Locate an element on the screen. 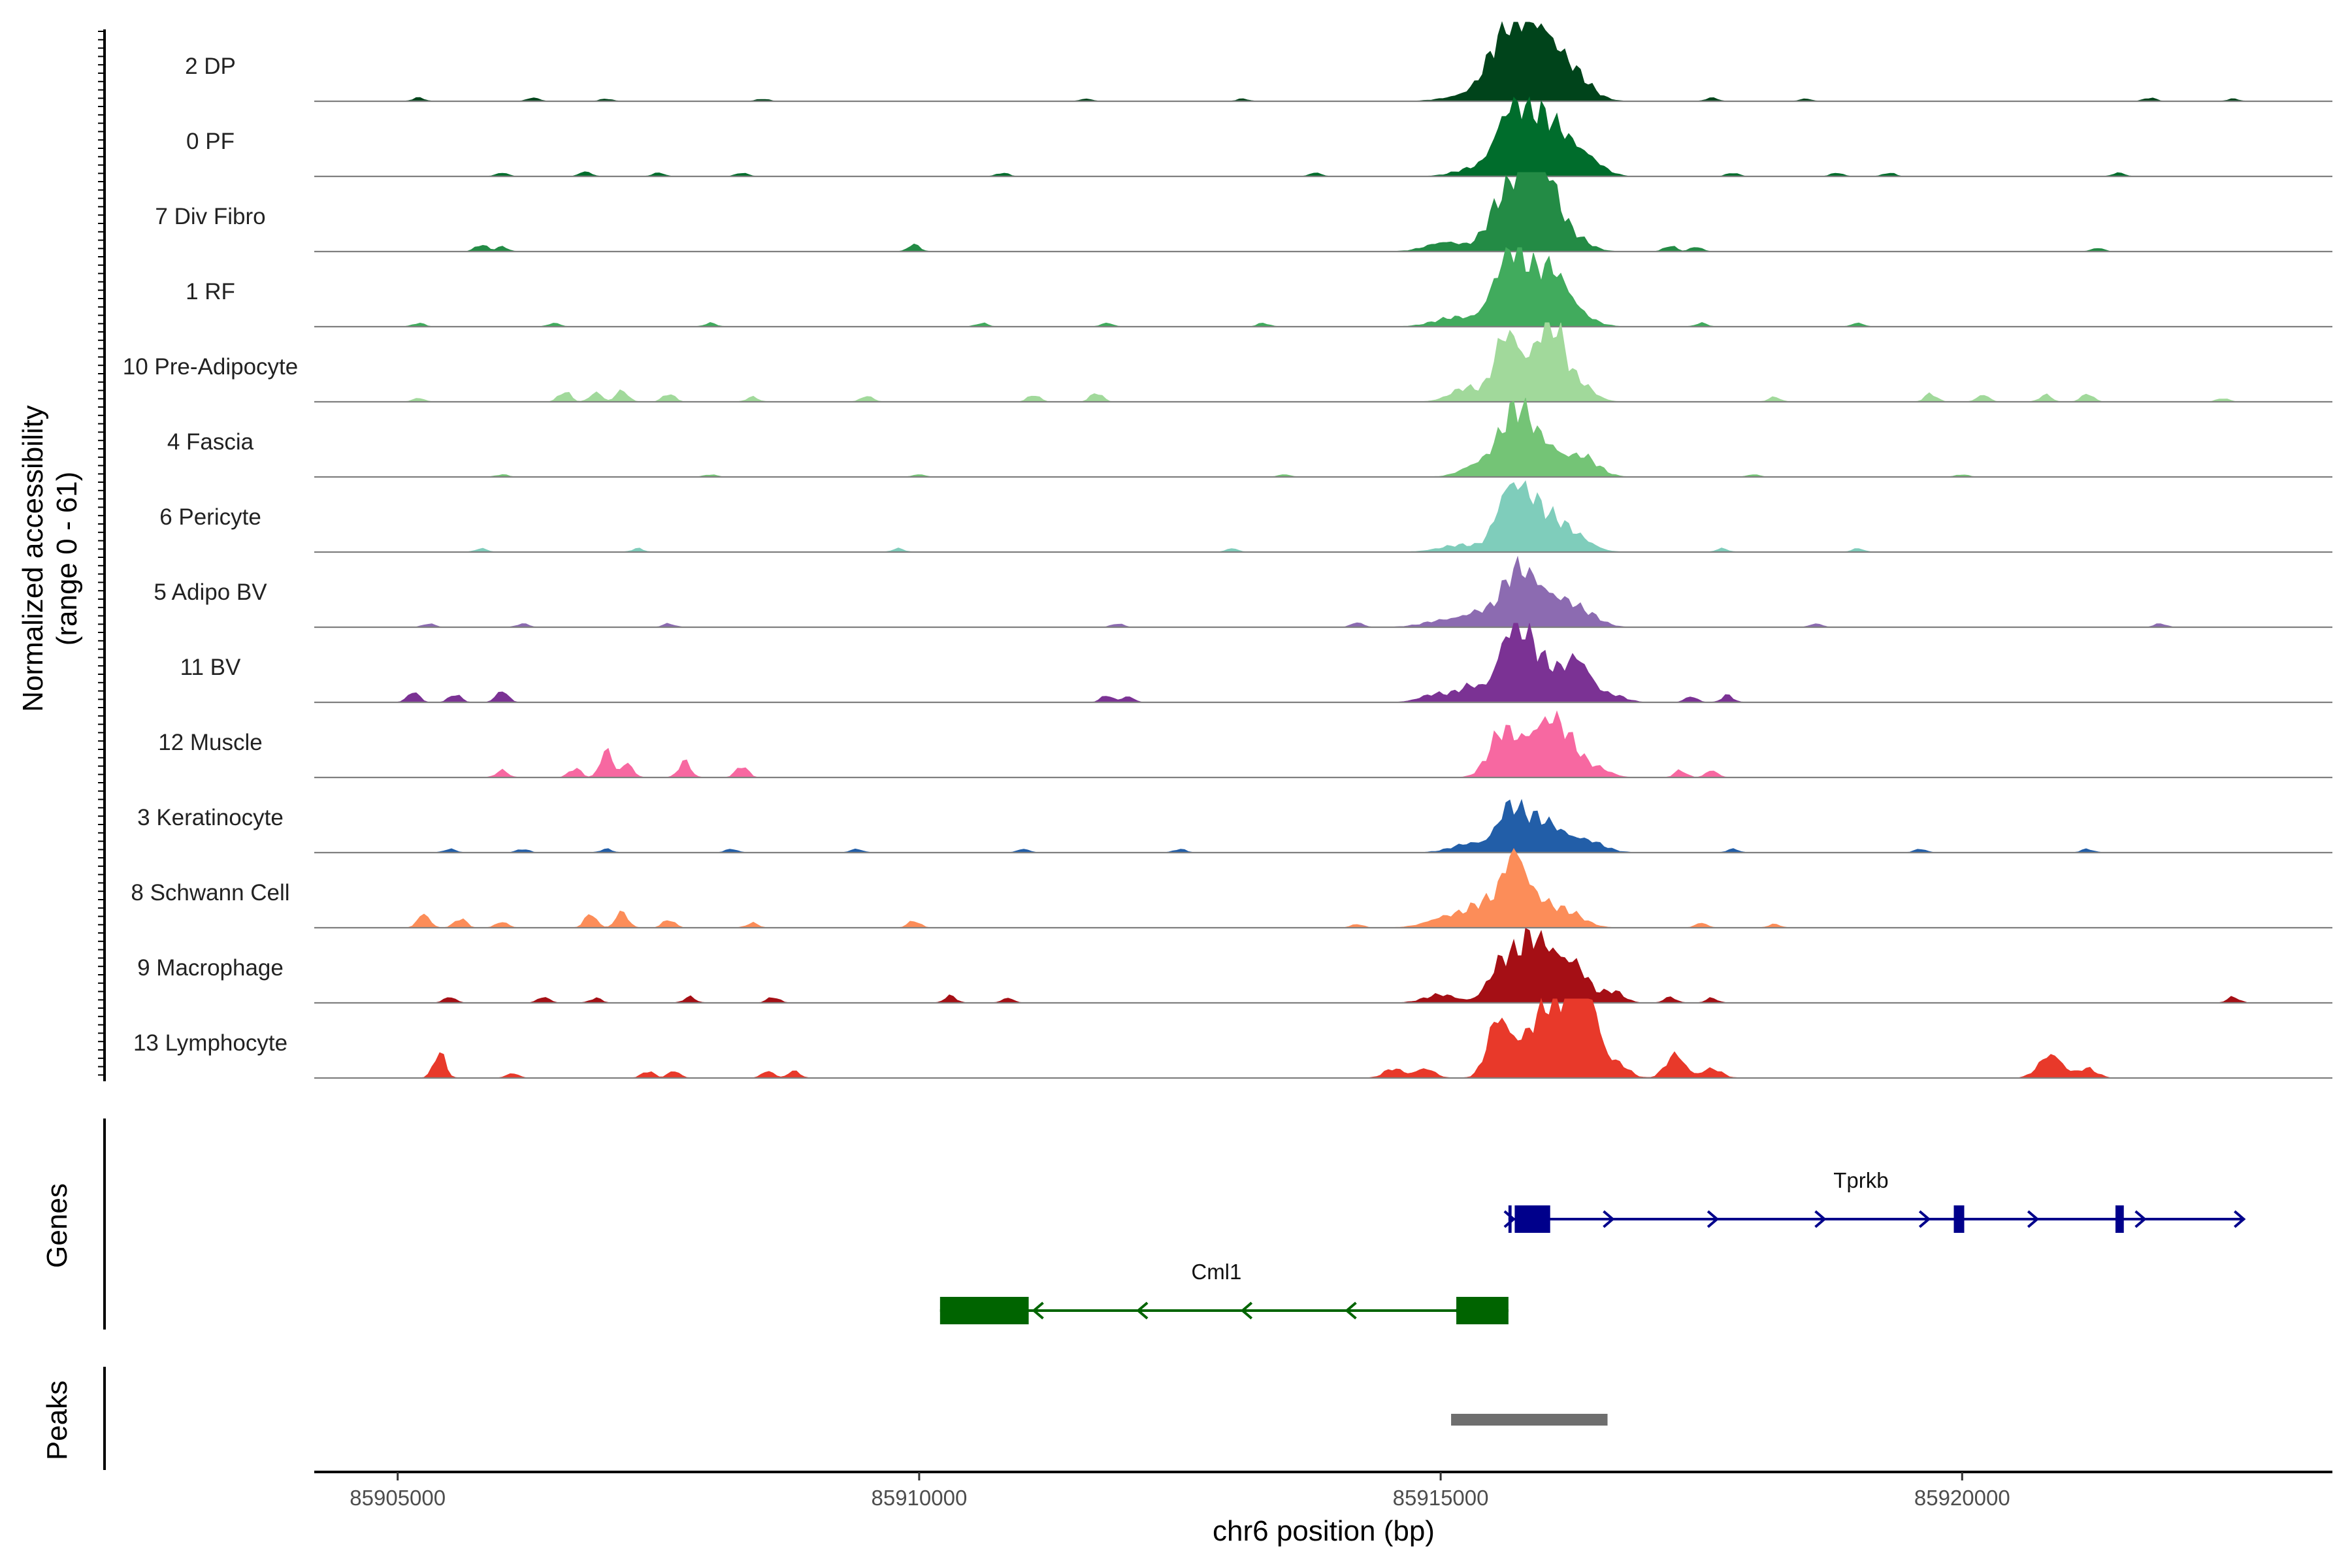 The image size is (2352, 1568). x-tick-label: 85915000 is located at coordinates (1441, 1498).